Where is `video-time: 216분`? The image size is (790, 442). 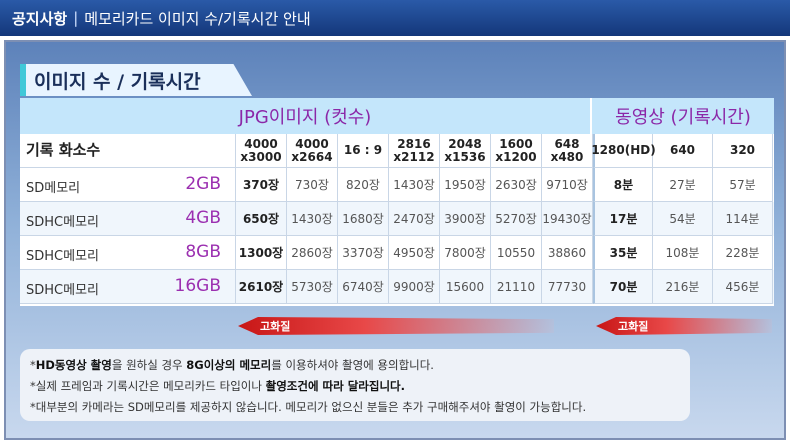 video-time: 216분 is located at coordinates (683, 287).